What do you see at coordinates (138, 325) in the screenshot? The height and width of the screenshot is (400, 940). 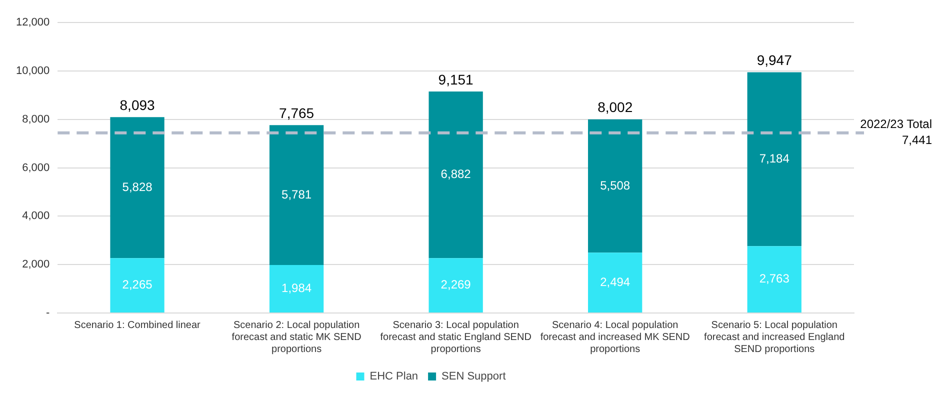 I see `x-tick-label: Scenario 1: Combined linear` at bounding box center [138, 325].